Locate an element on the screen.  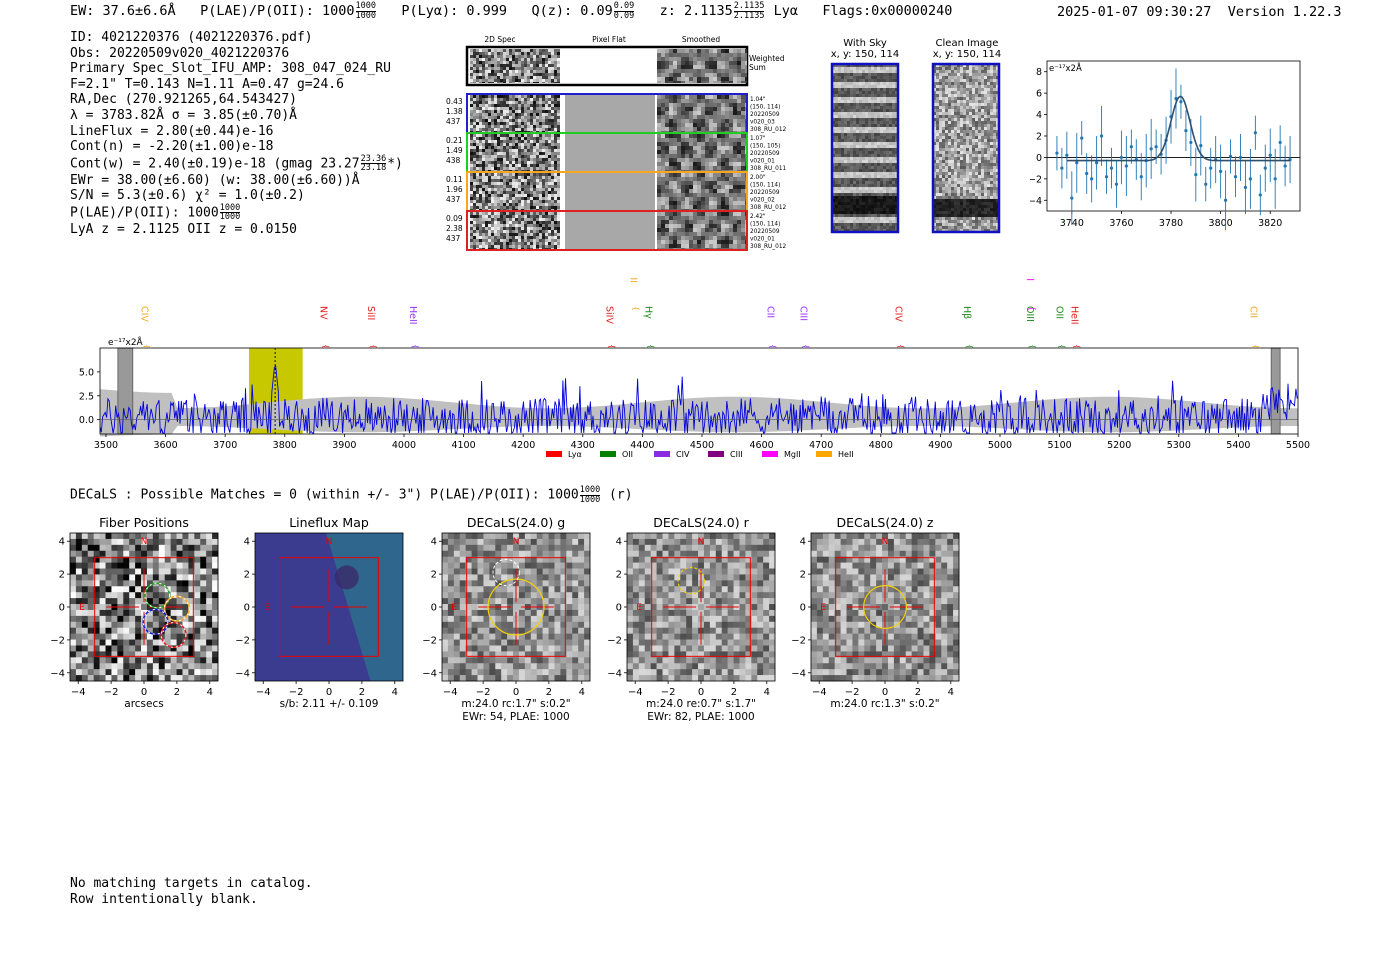
panel-4-north: N is located at coordinates (885, 542).